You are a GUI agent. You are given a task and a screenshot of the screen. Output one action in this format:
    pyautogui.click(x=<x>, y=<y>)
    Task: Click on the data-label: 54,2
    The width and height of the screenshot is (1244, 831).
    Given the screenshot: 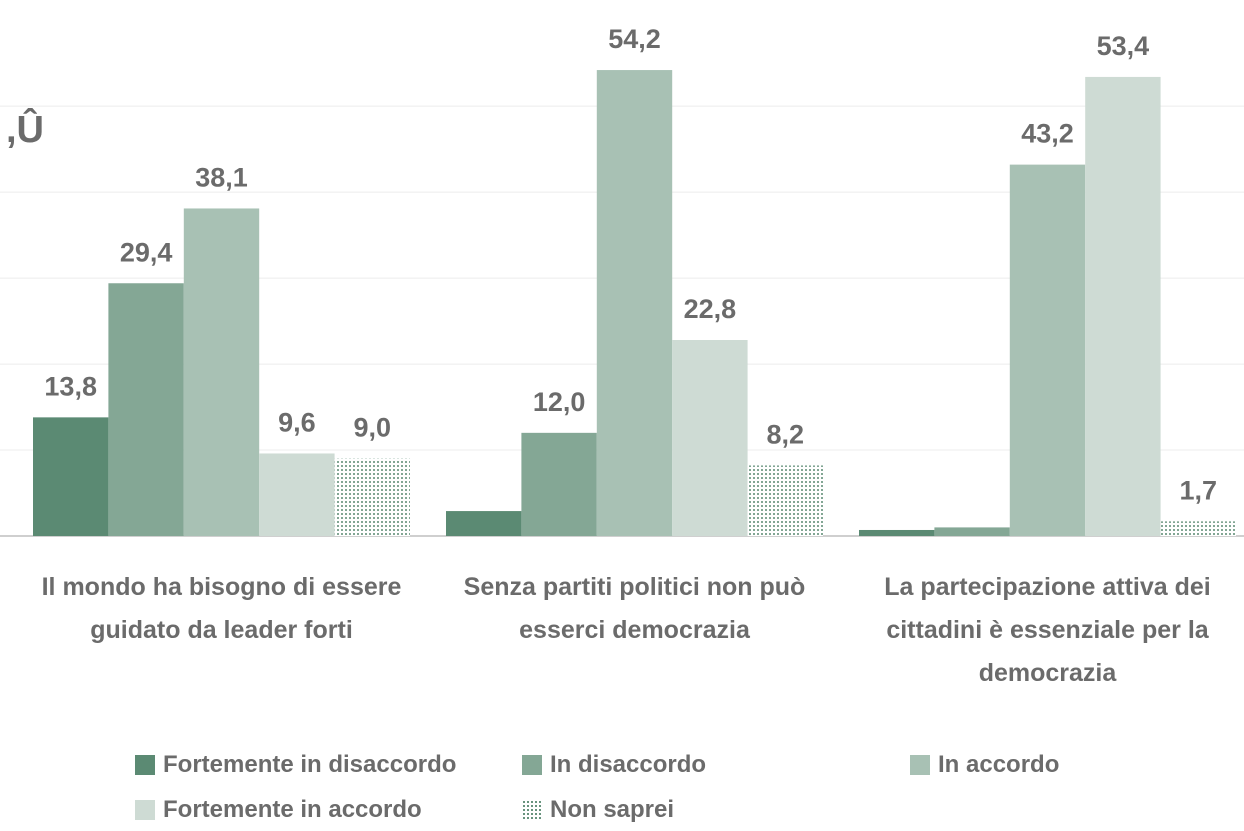 What is the action you would take?
    pyautogui.click(x=634, y=39)
    